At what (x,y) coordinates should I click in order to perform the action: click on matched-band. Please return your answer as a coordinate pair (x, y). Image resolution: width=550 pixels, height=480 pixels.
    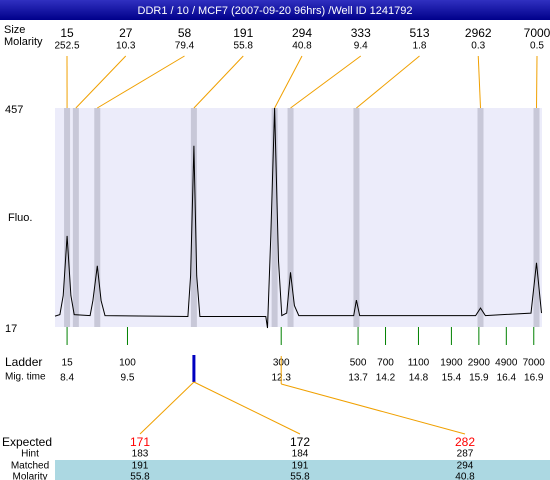
    Looking at the image, I should click on (302, 470).